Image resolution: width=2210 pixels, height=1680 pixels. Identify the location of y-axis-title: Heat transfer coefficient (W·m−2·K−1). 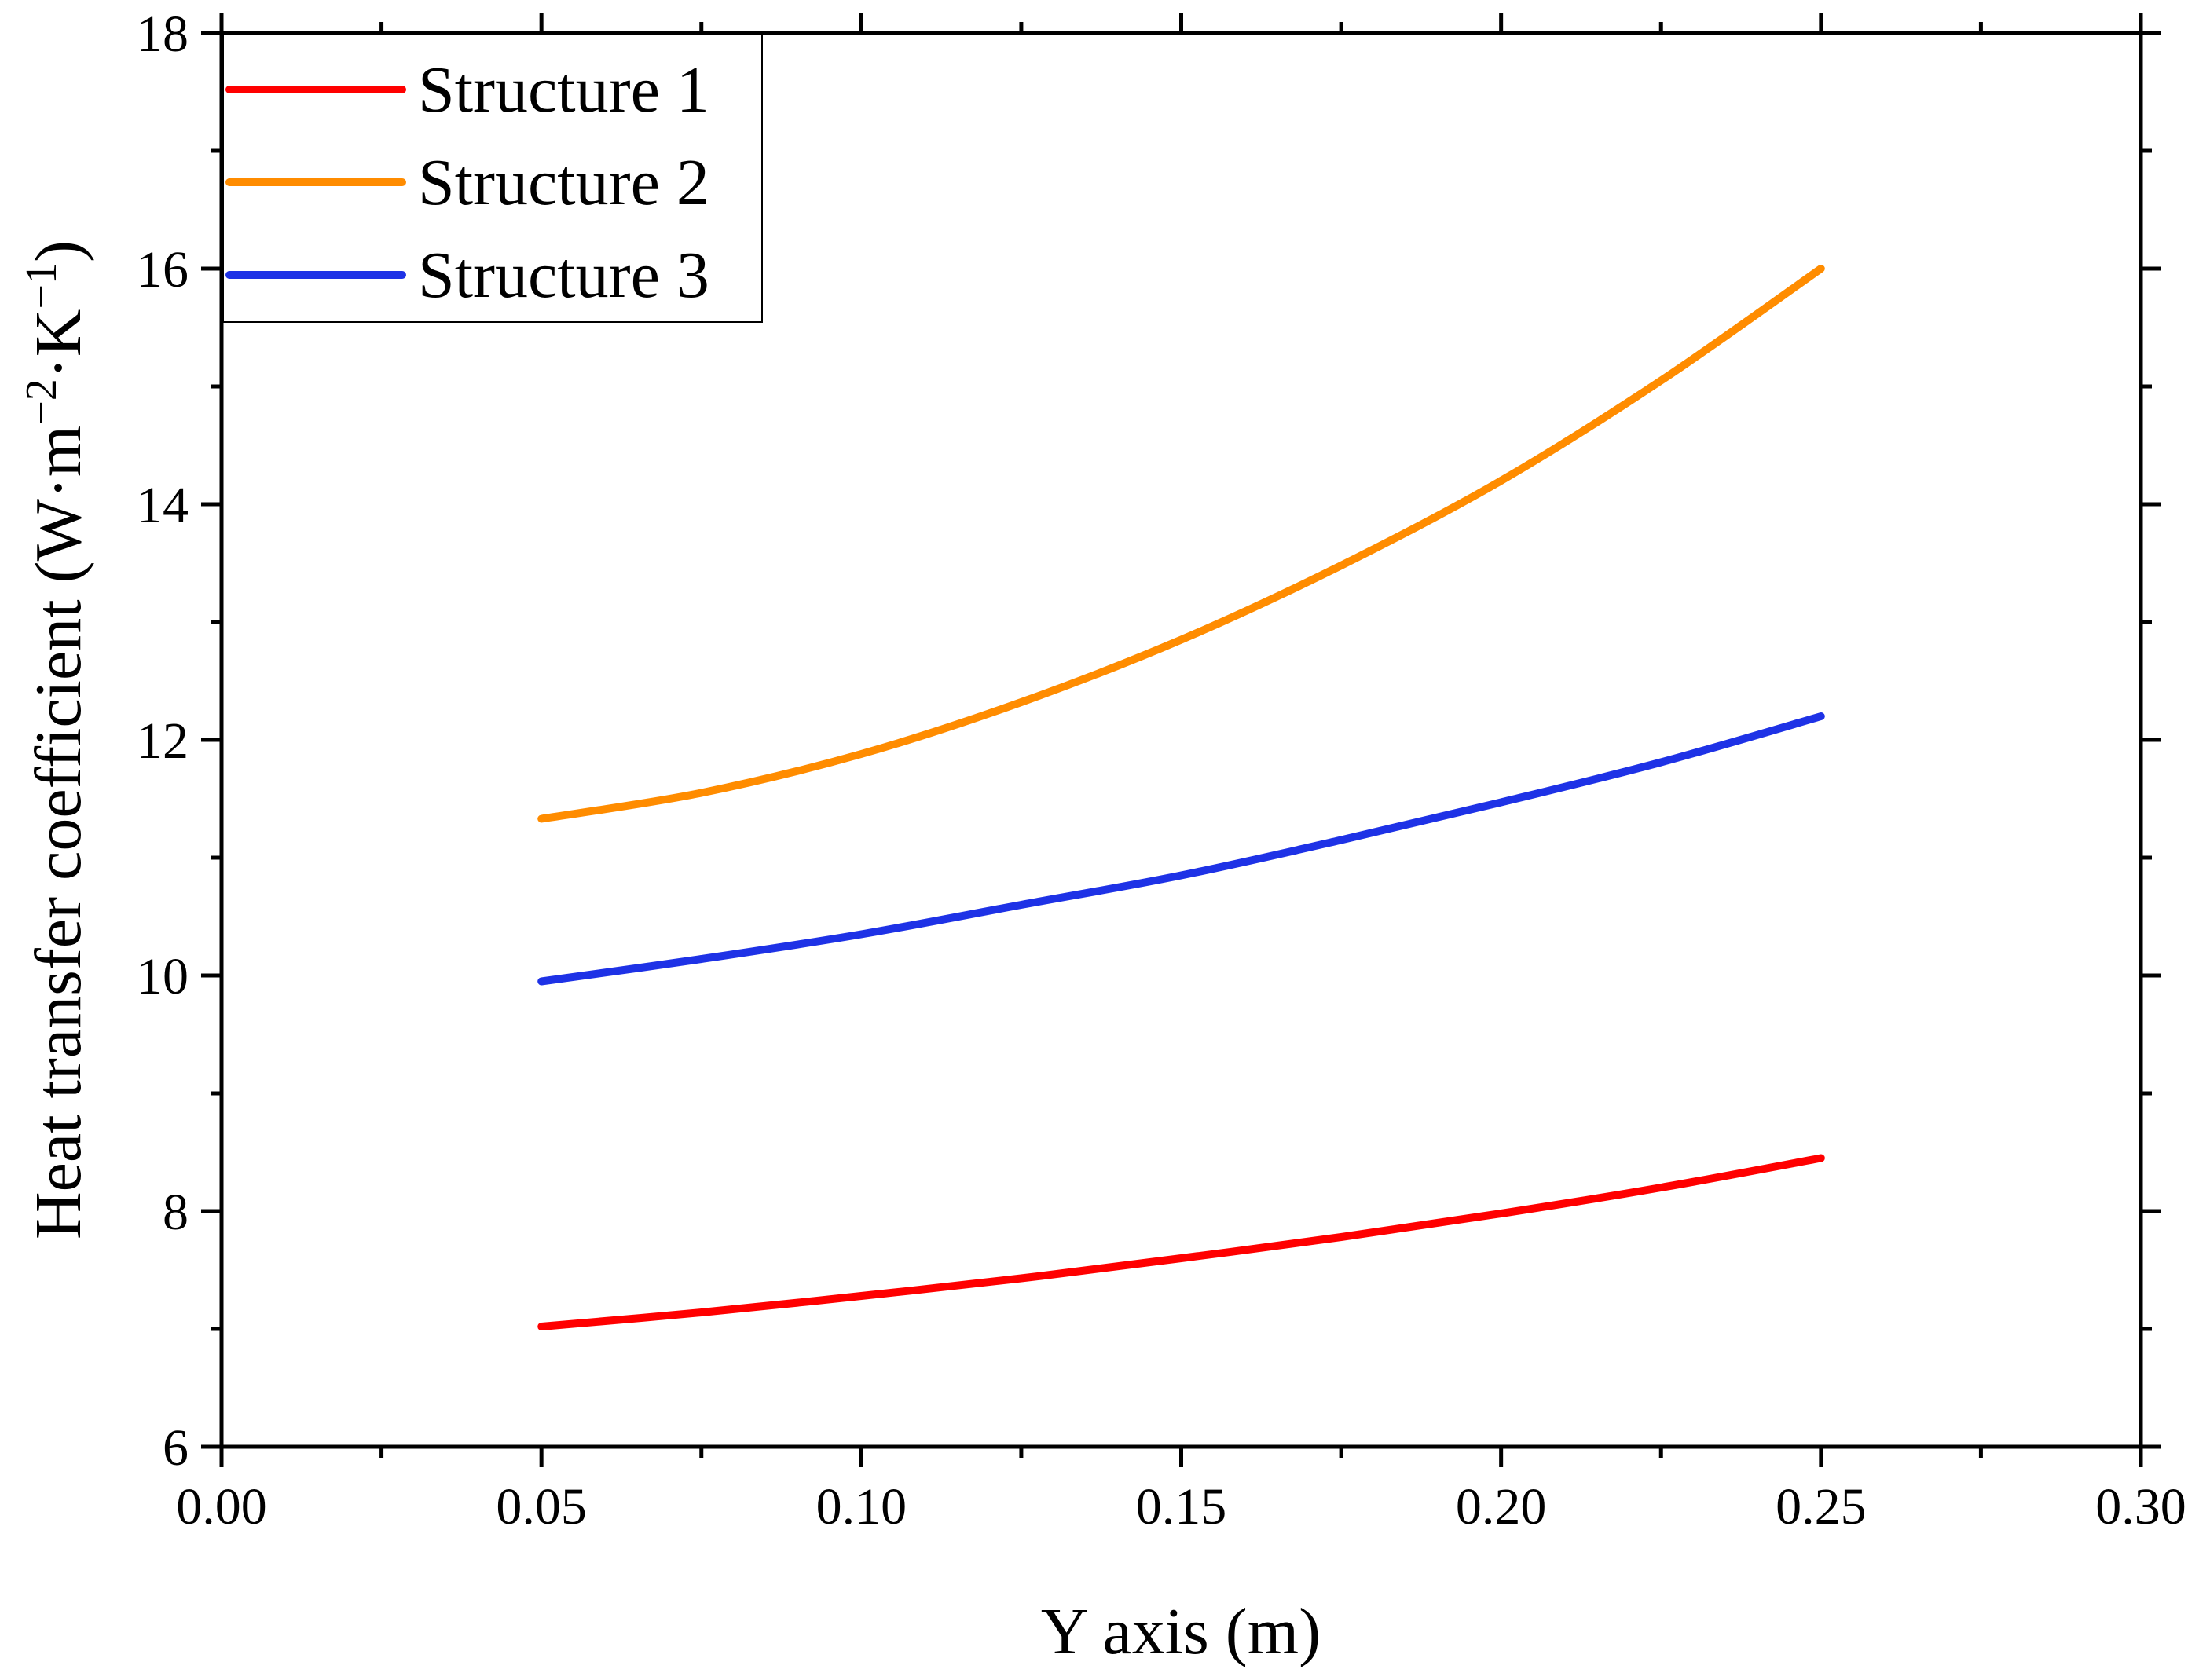
(56, 739).